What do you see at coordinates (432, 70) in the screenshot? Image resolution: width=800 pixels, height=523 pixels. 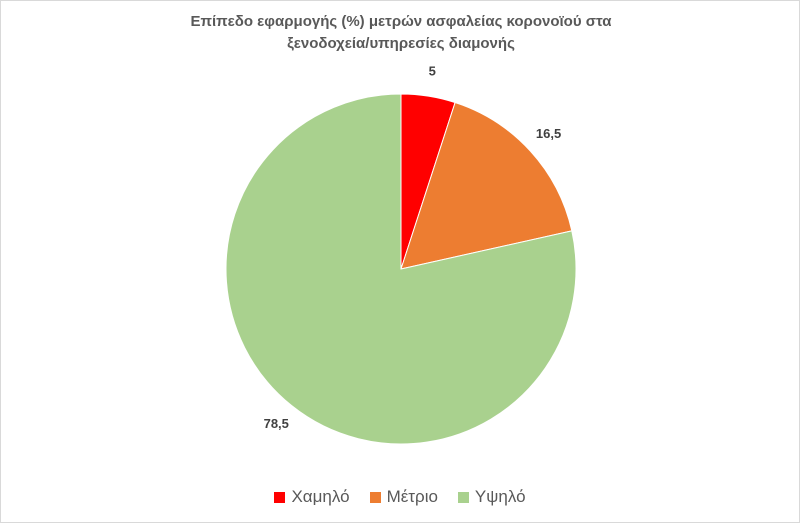 I see `data-label: 5` at bounding box center [432, 70].